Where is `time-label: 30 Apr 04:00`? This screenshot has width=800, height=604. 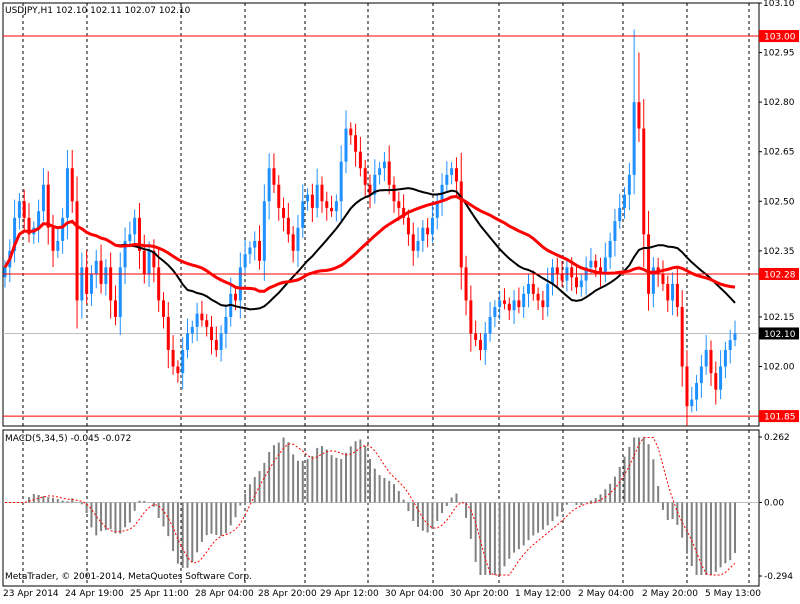
time-label: 30 Apr 04:00 is located at coordinates (414, 594).